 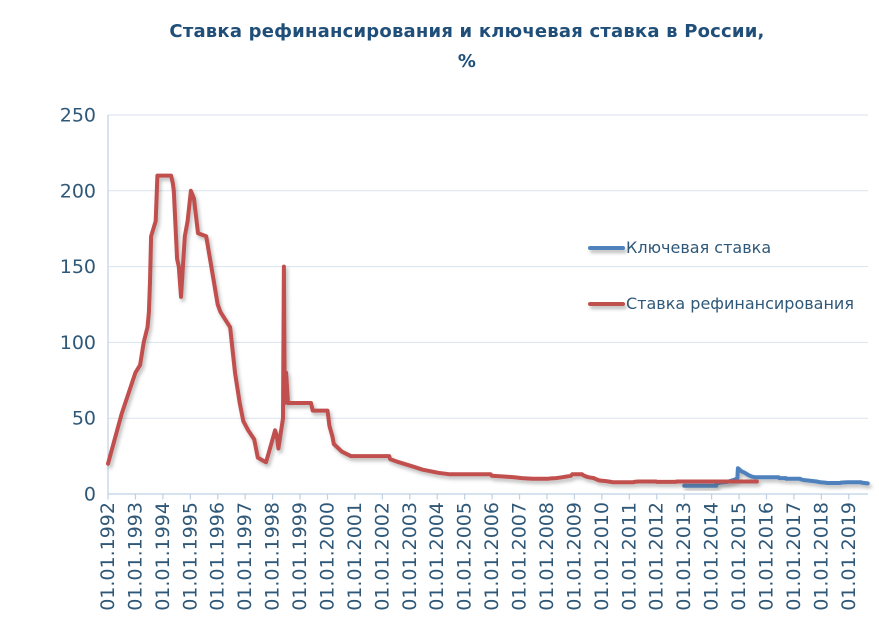 I want to click on y-tick-label: 150, so click(x=78, y=267).